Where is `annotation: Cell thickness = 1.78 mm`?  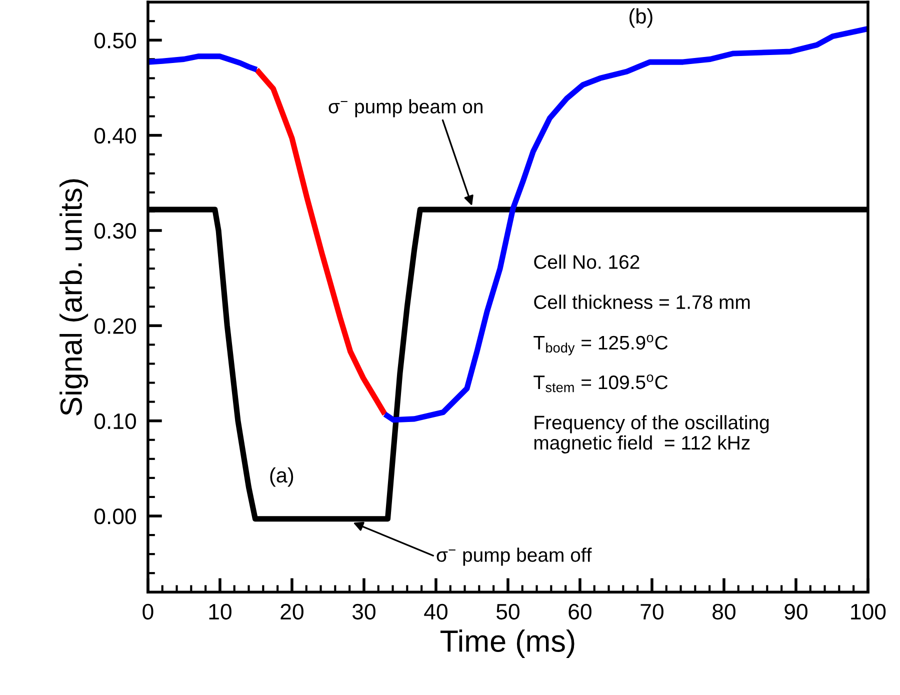
annotation: Cell thickness = 1.78 mm is located at coordinates (642, 302).